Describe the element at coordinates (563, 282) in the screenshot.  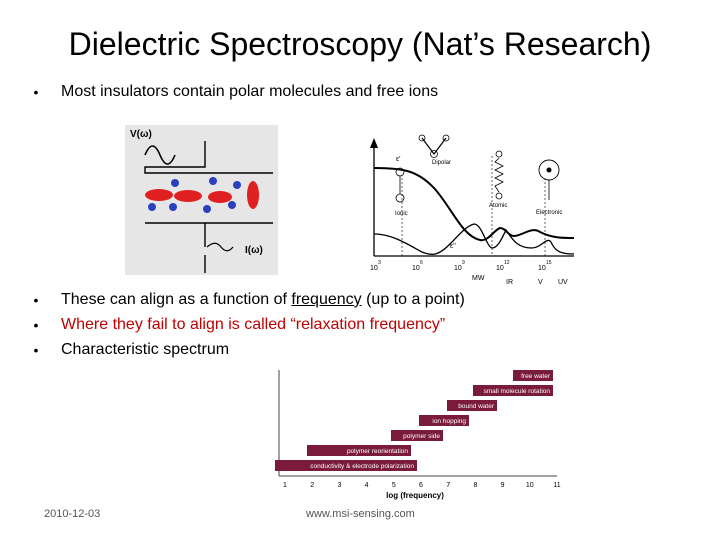
I see `band-label-uv: UV` at that location.